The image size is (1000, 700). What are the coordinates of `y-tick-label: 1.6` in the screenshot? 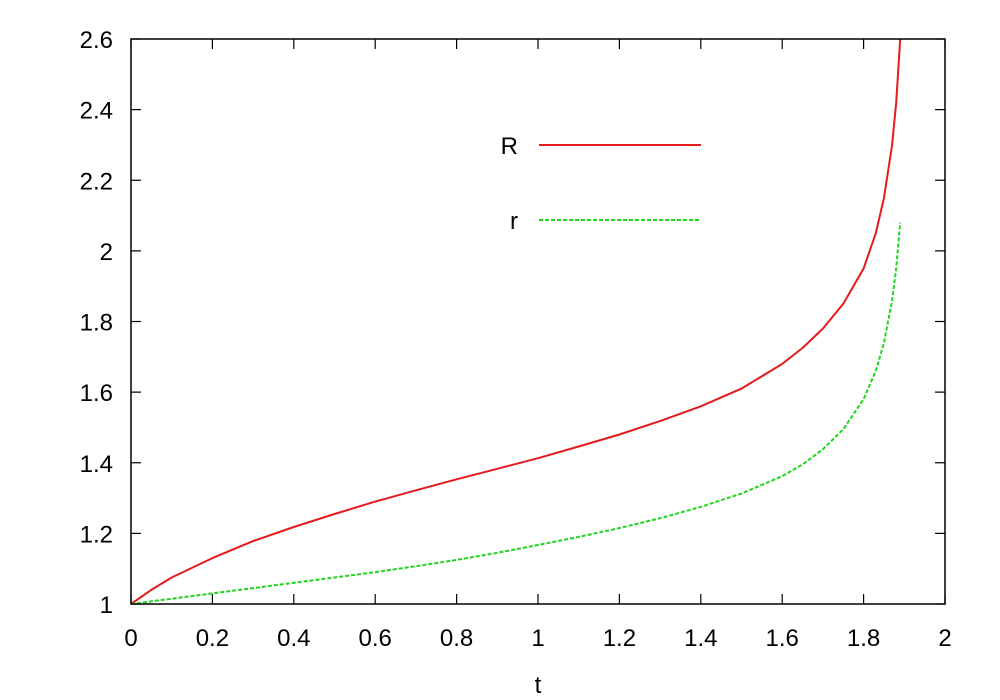 It's located at (96, 393).